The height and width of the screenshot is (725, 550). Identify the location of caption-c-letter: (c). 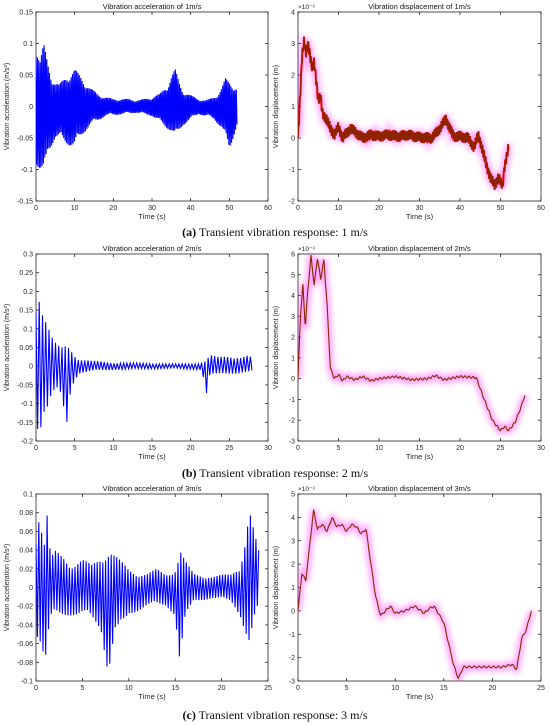
(189, 715).